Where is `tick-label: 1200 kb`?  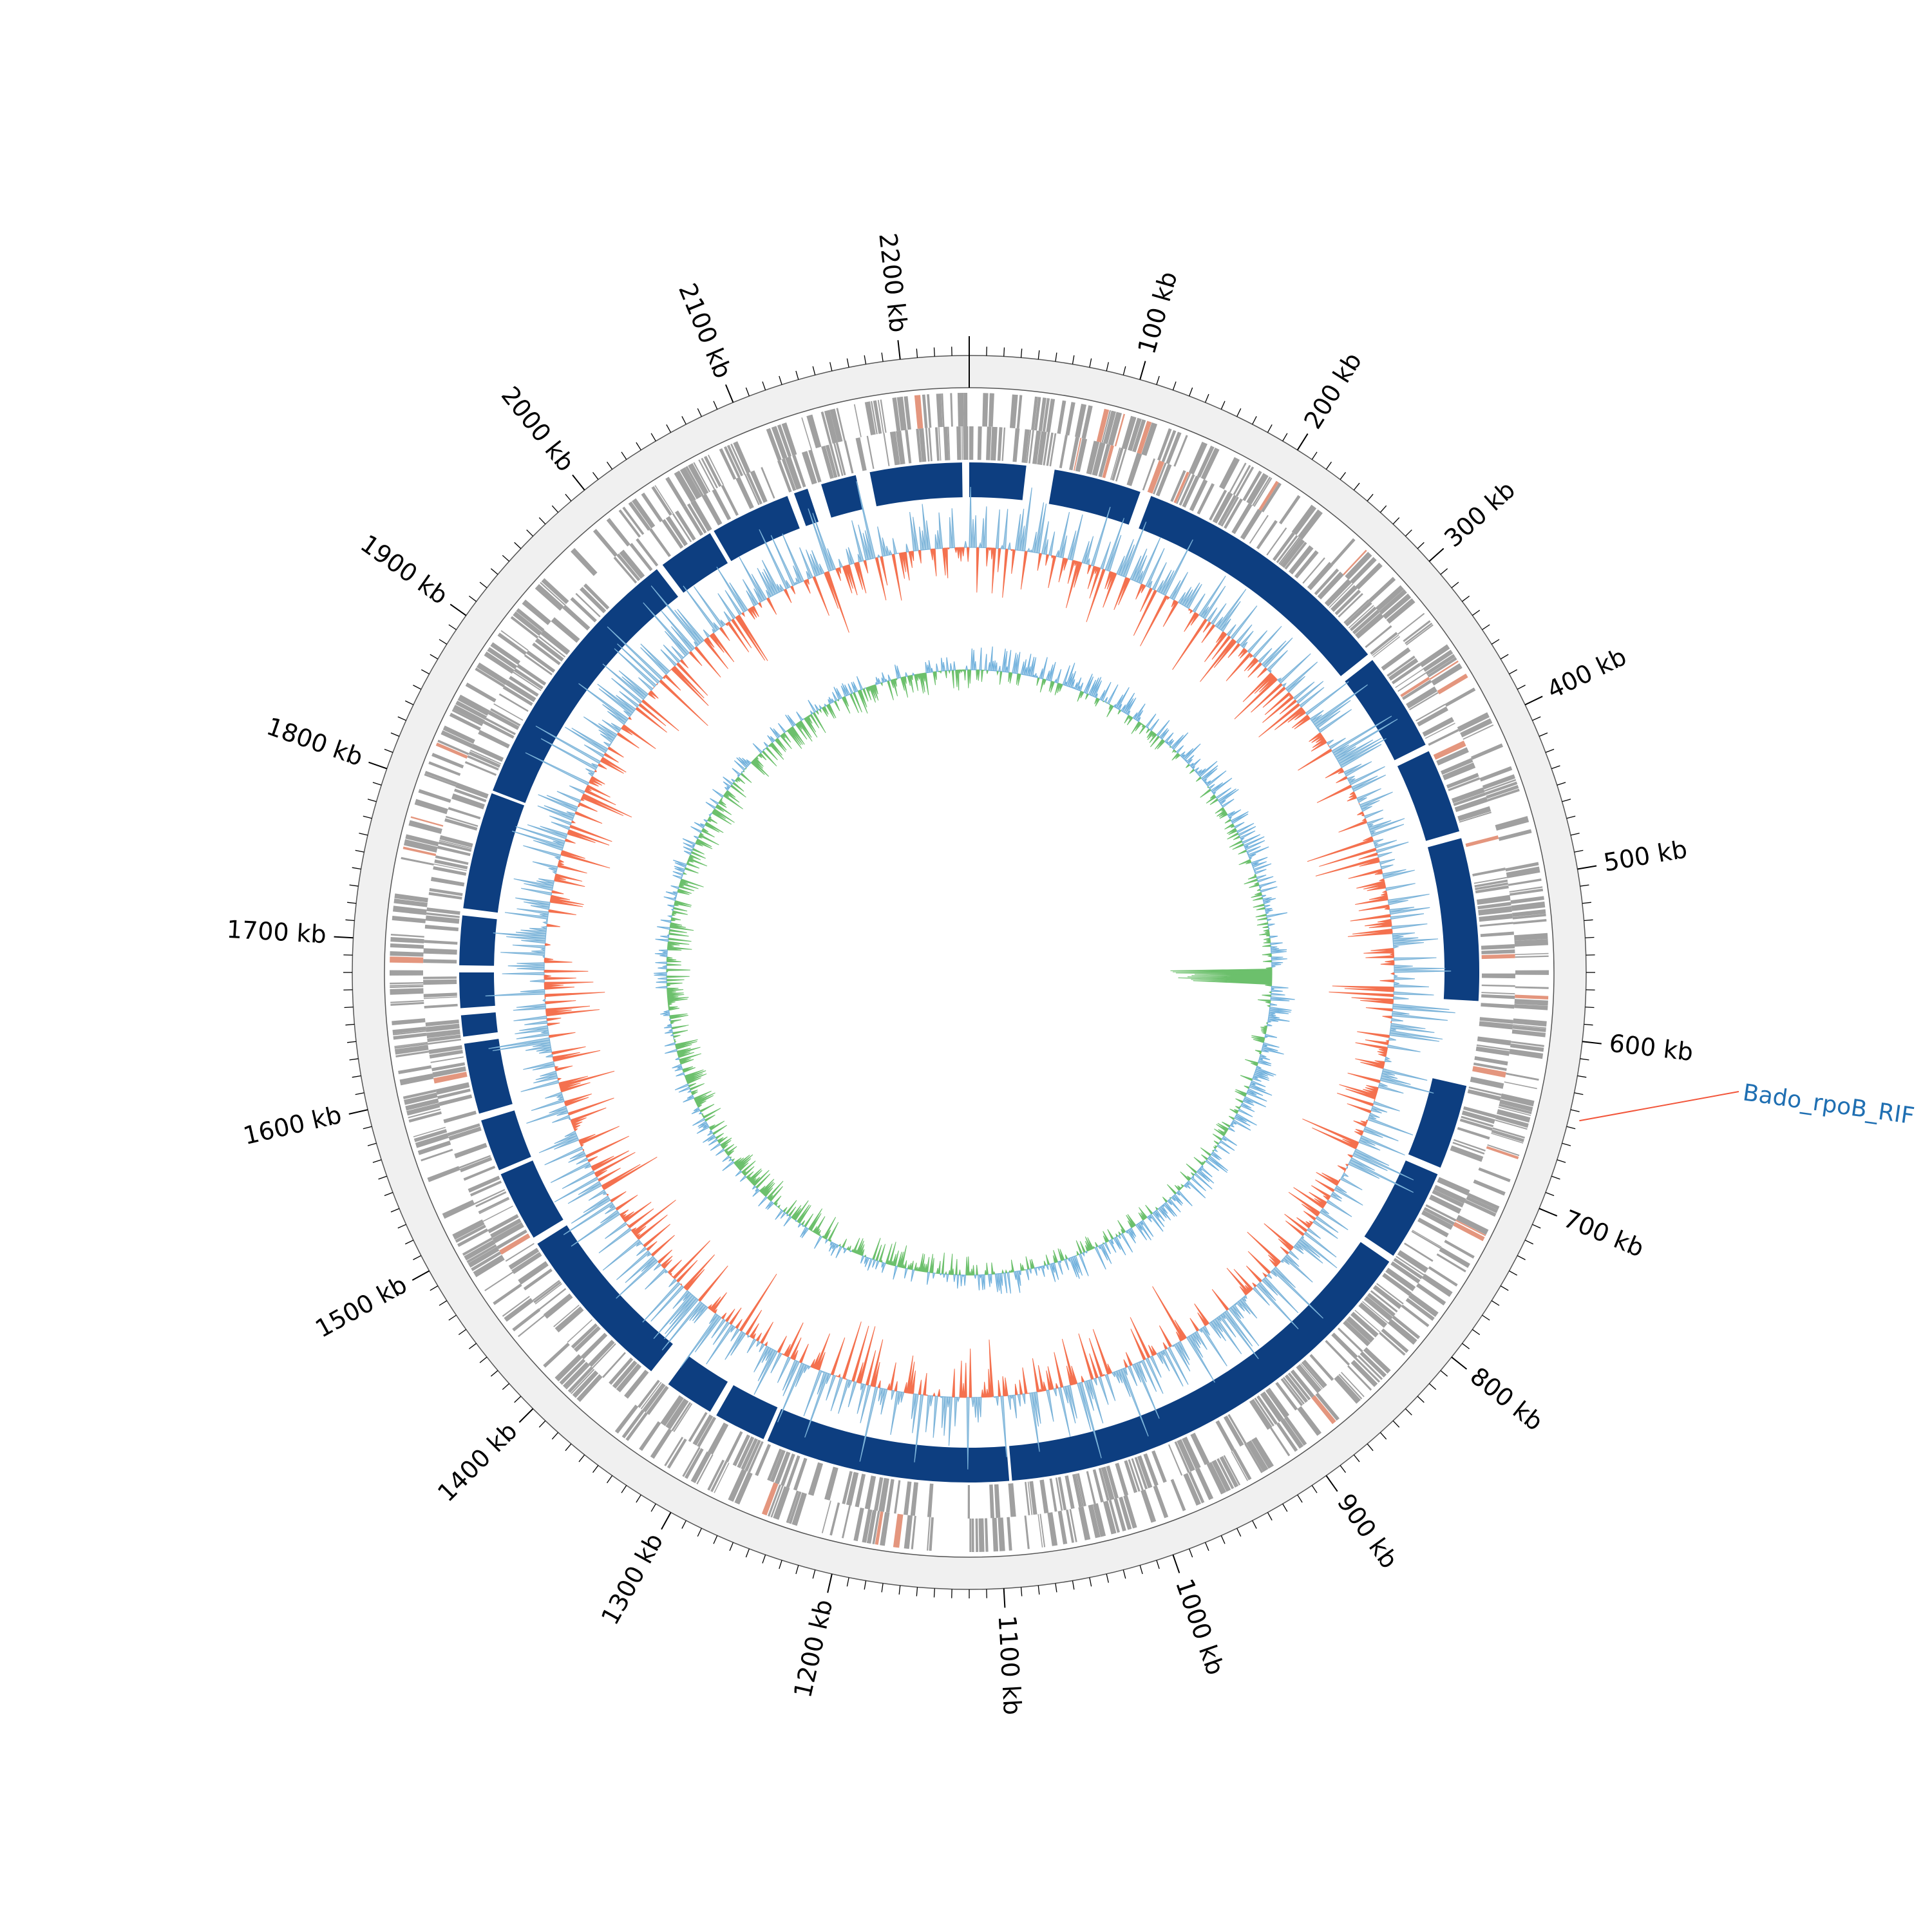 tick-label: 1200 kb is located at coordinates (813, 1648).